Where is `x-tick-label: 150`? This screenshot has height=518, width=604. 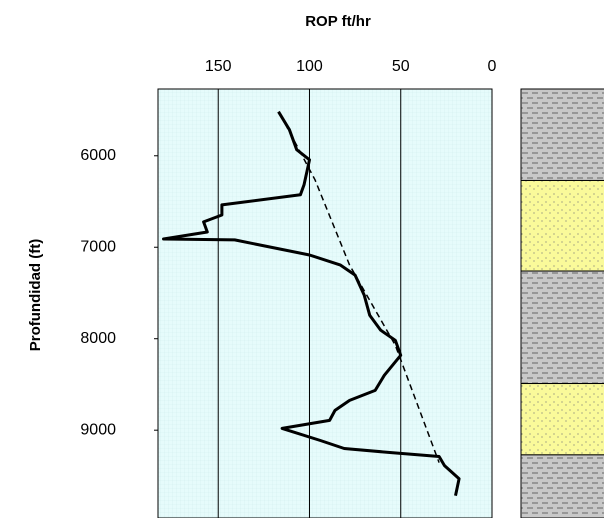
x-tick-label: 150 is located at coordinates (218, 66).